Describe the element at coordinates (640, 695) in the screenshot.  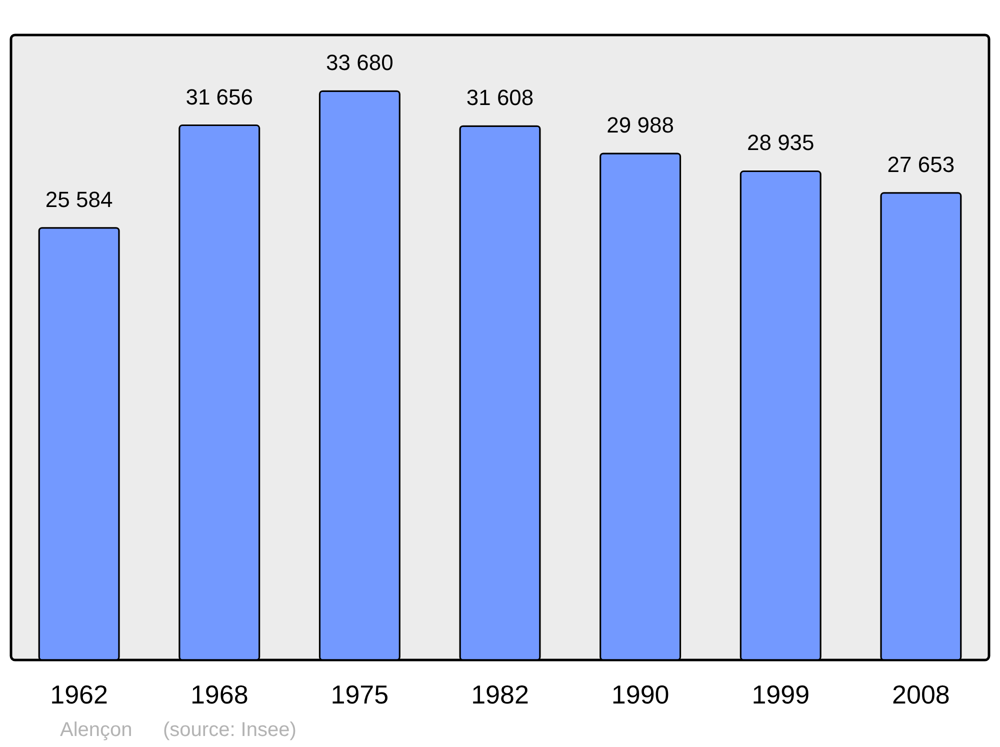
I see `x-tick-label: 1990` at that location.